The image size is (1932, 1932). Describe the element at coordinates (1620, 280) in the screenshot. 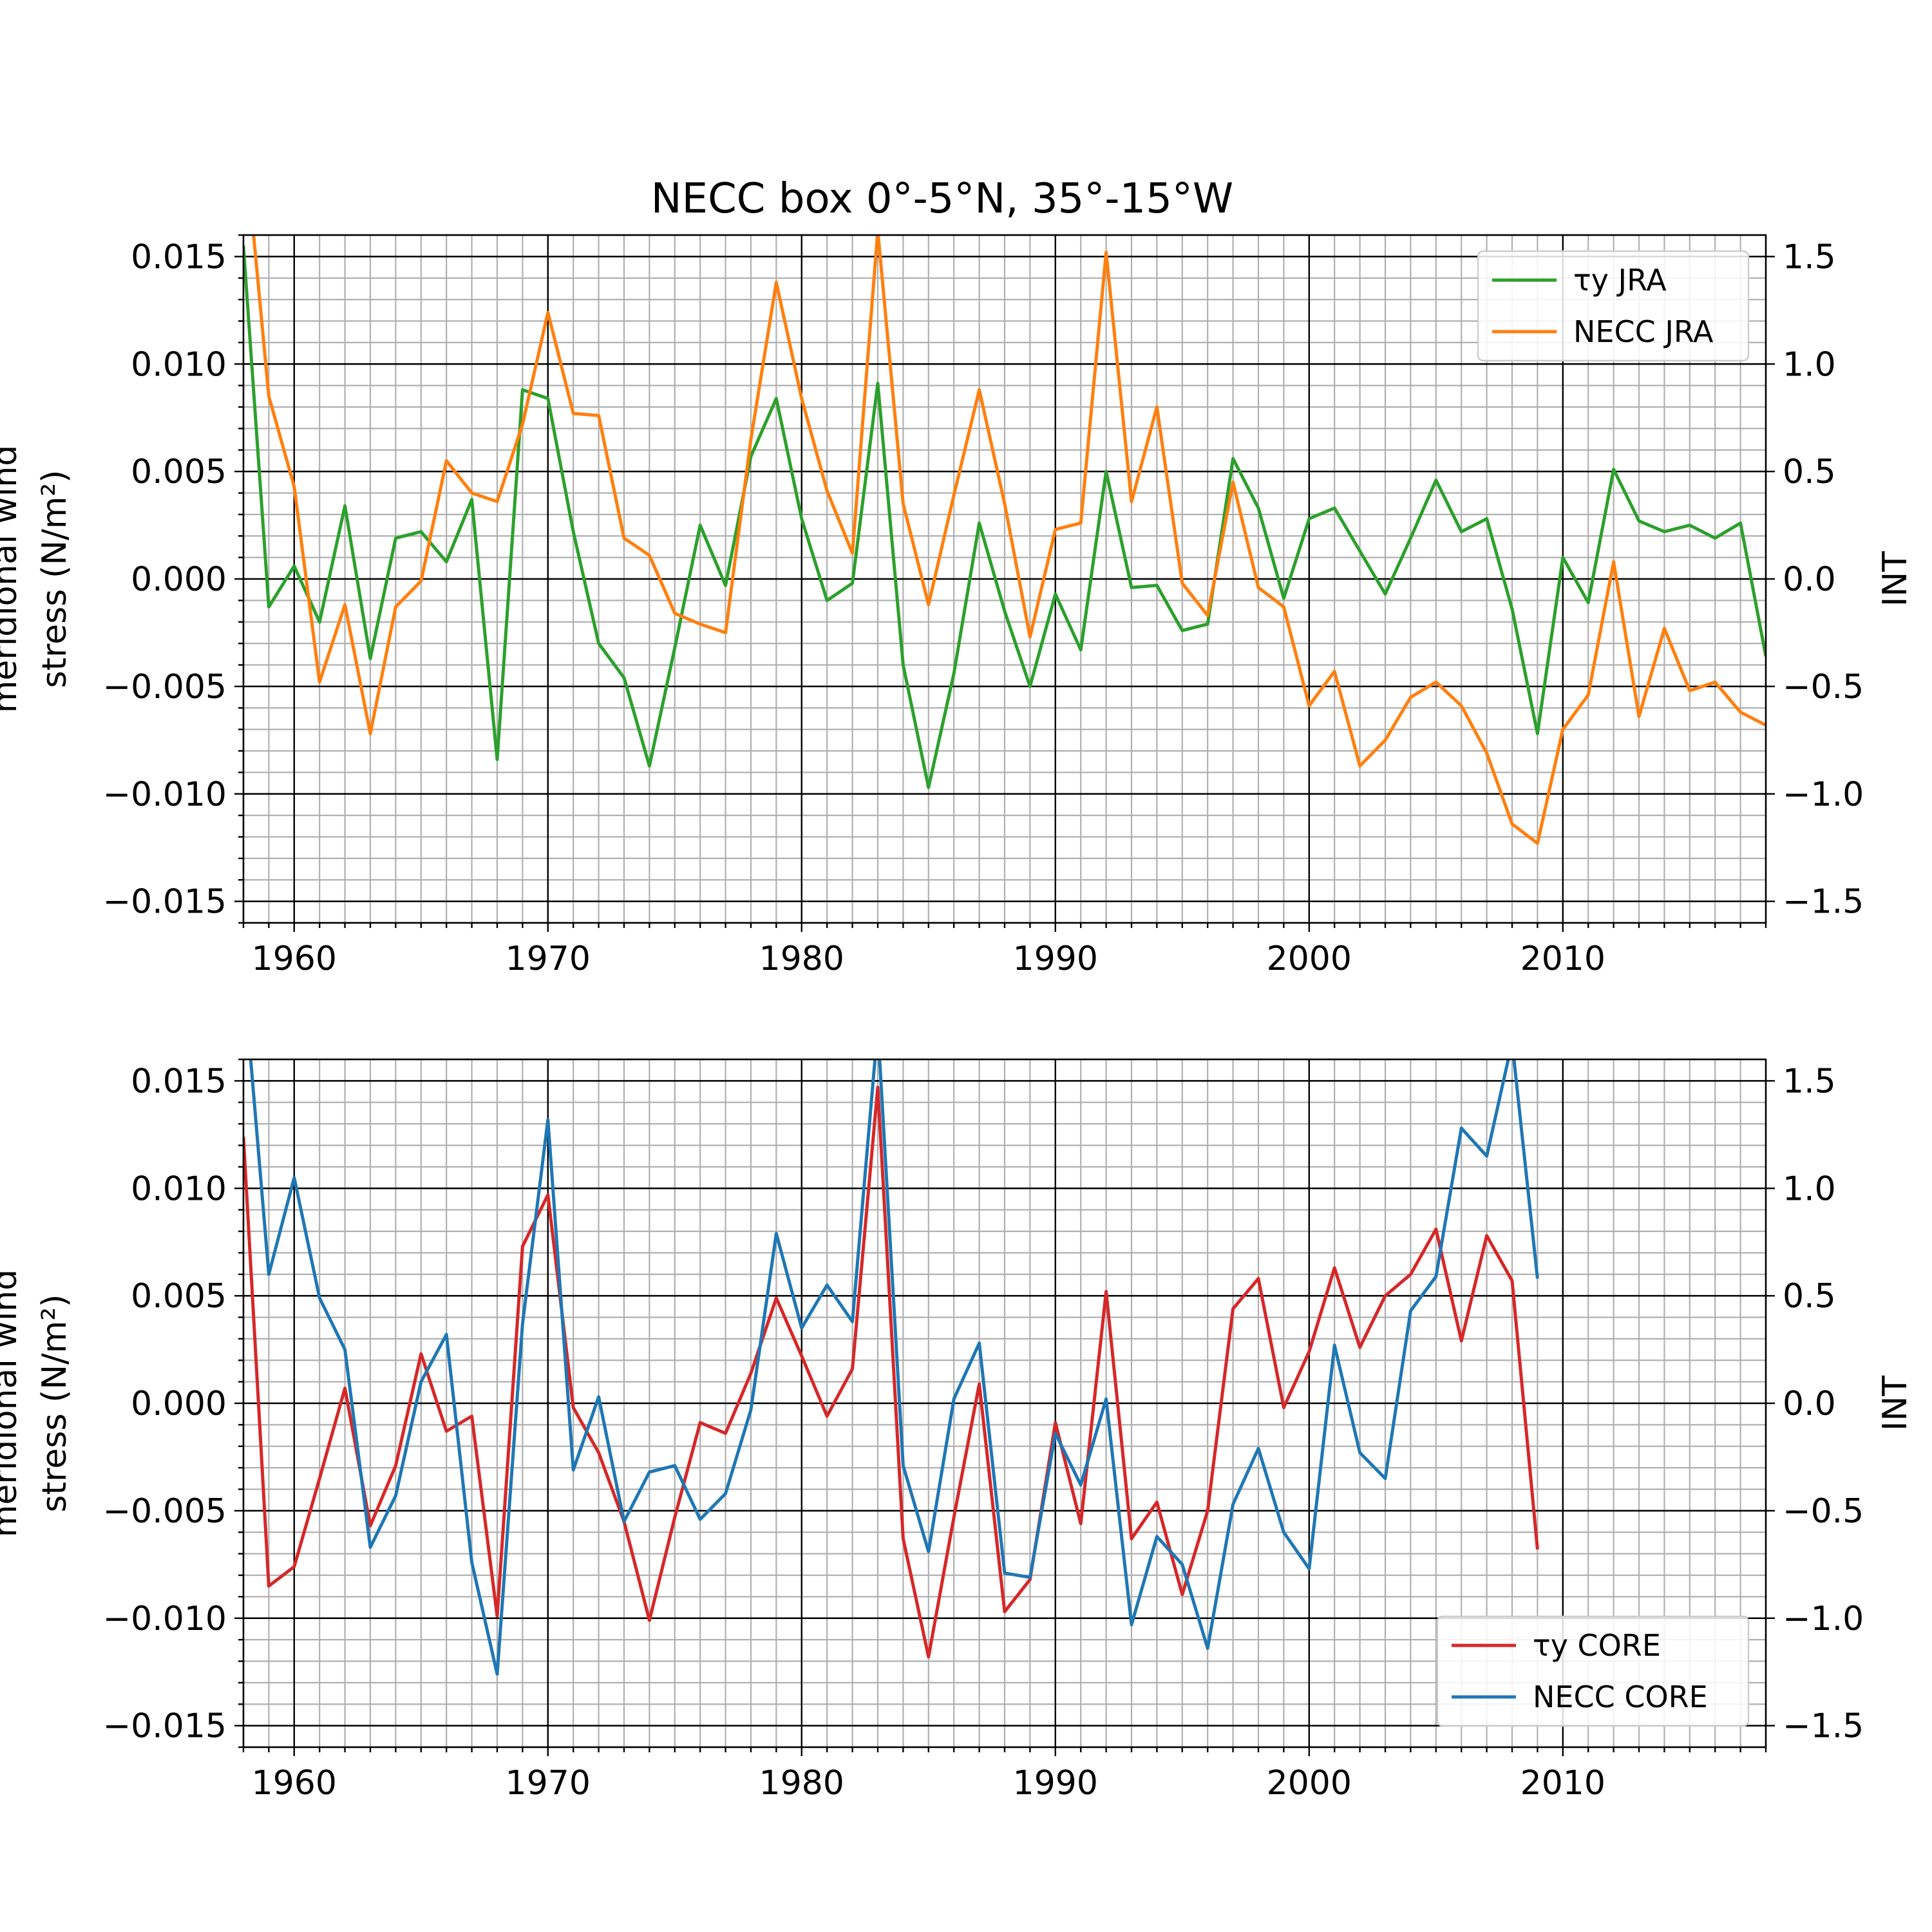

I see `legend-label-0: τy JRA` at that location.